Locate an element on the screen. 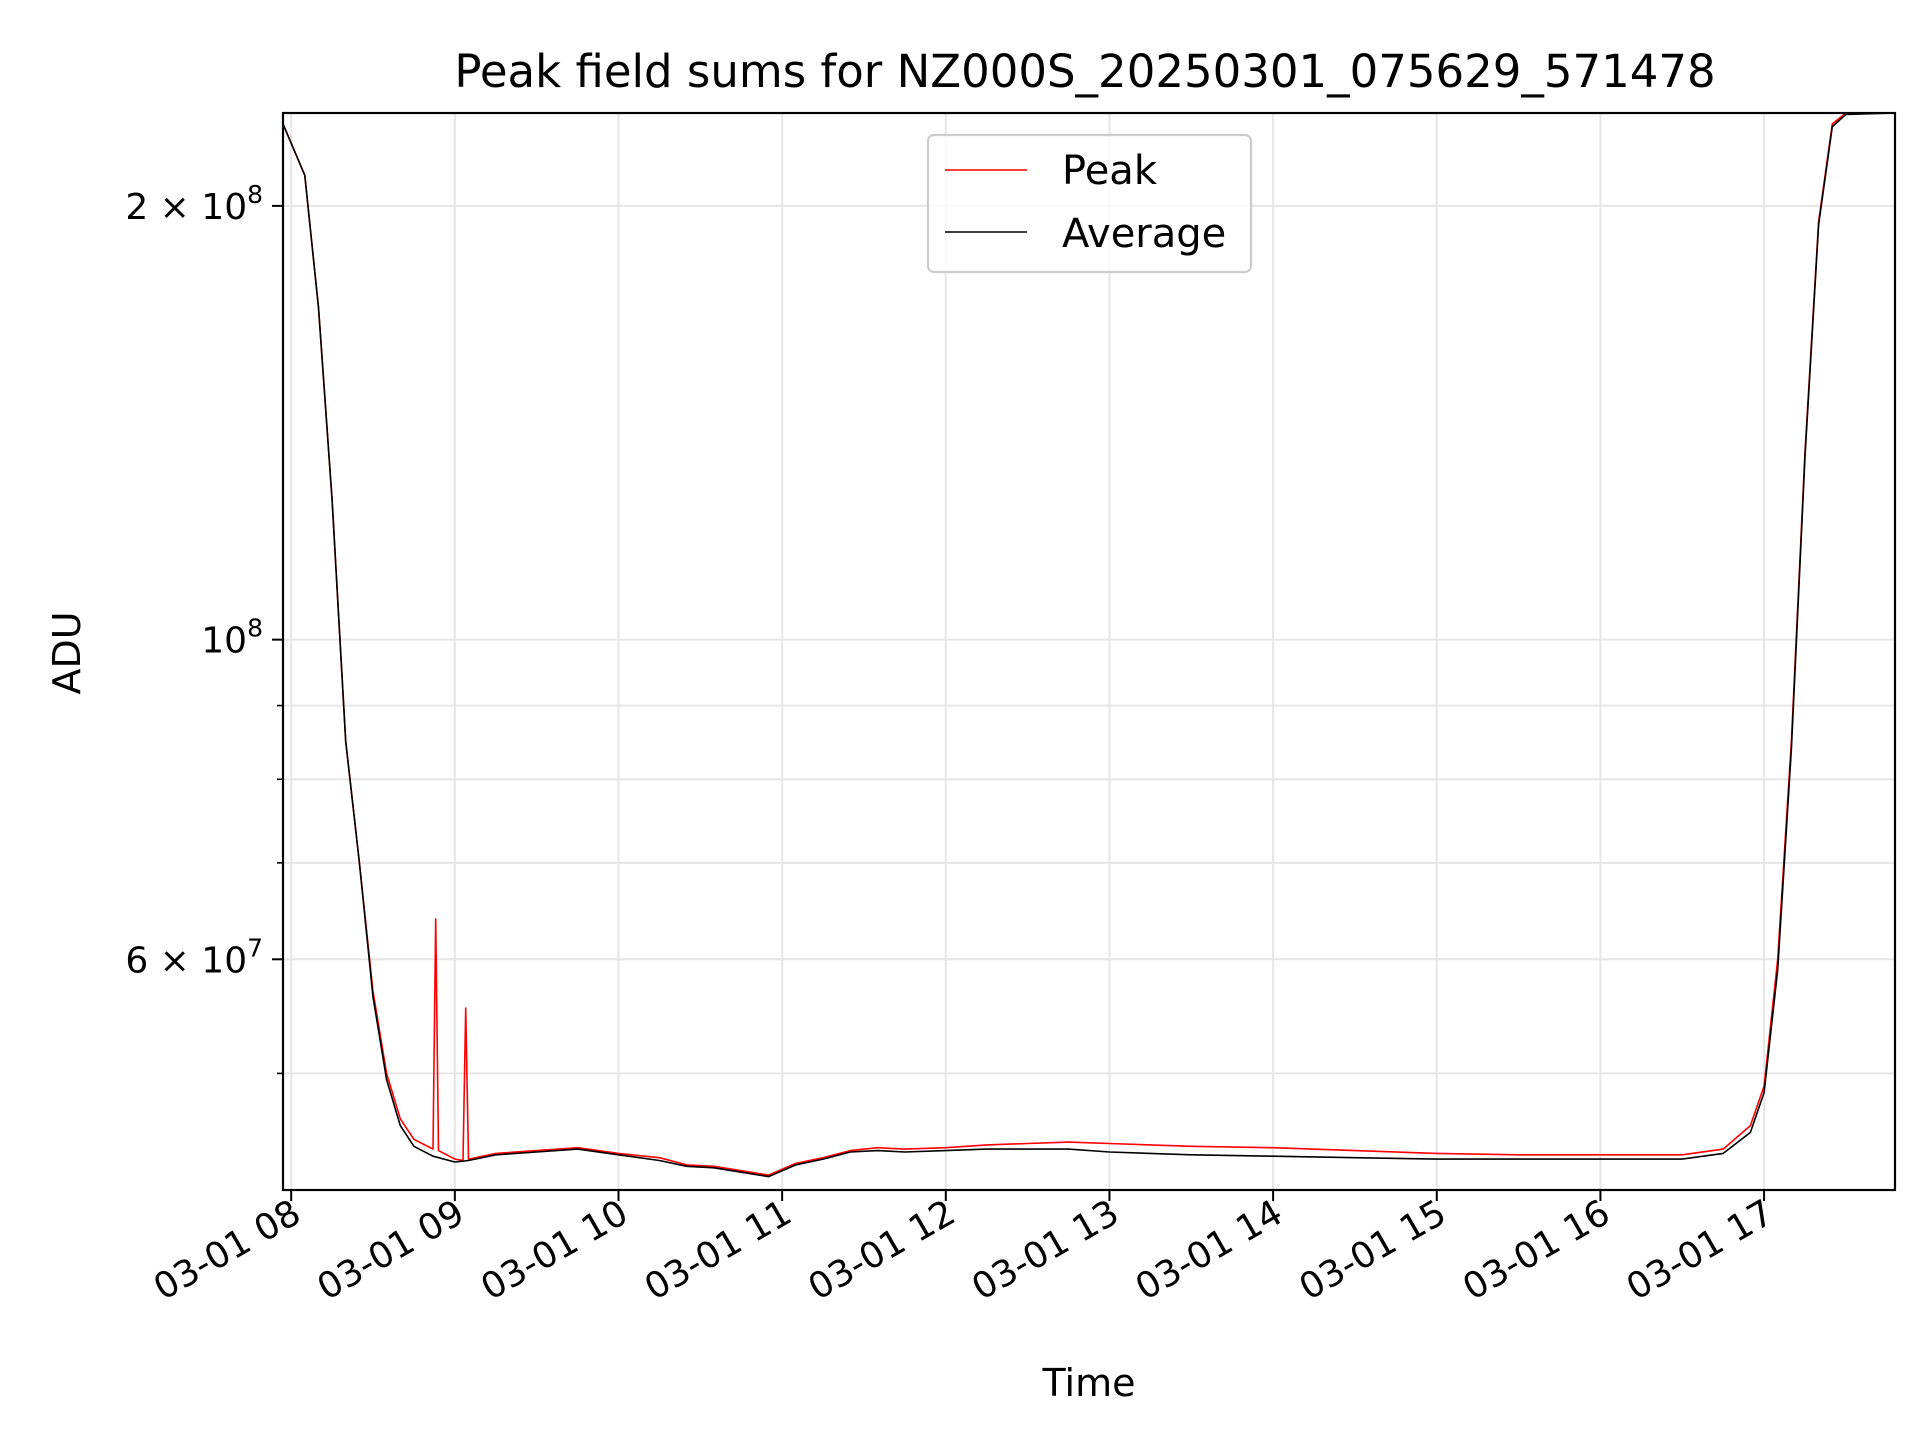  x-axis-label: Time is located at coordinates (1089, 1383).